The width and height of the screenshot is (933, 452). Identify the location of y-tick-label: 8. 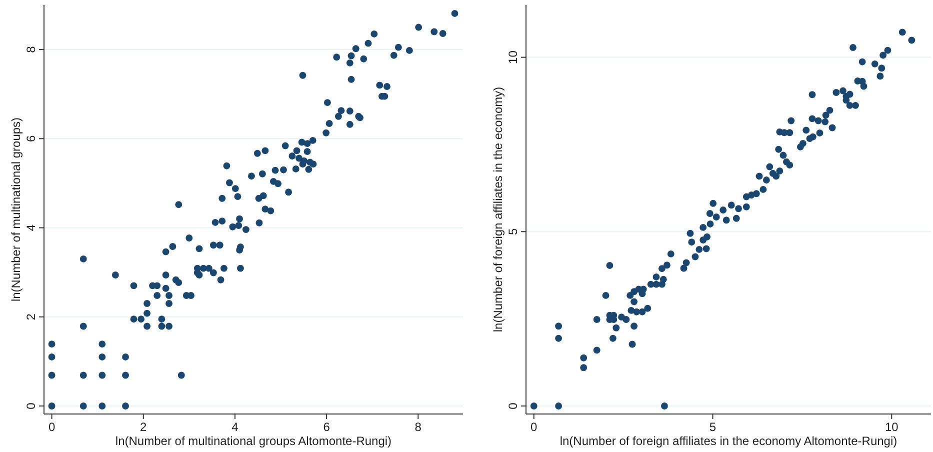
(31, 49).